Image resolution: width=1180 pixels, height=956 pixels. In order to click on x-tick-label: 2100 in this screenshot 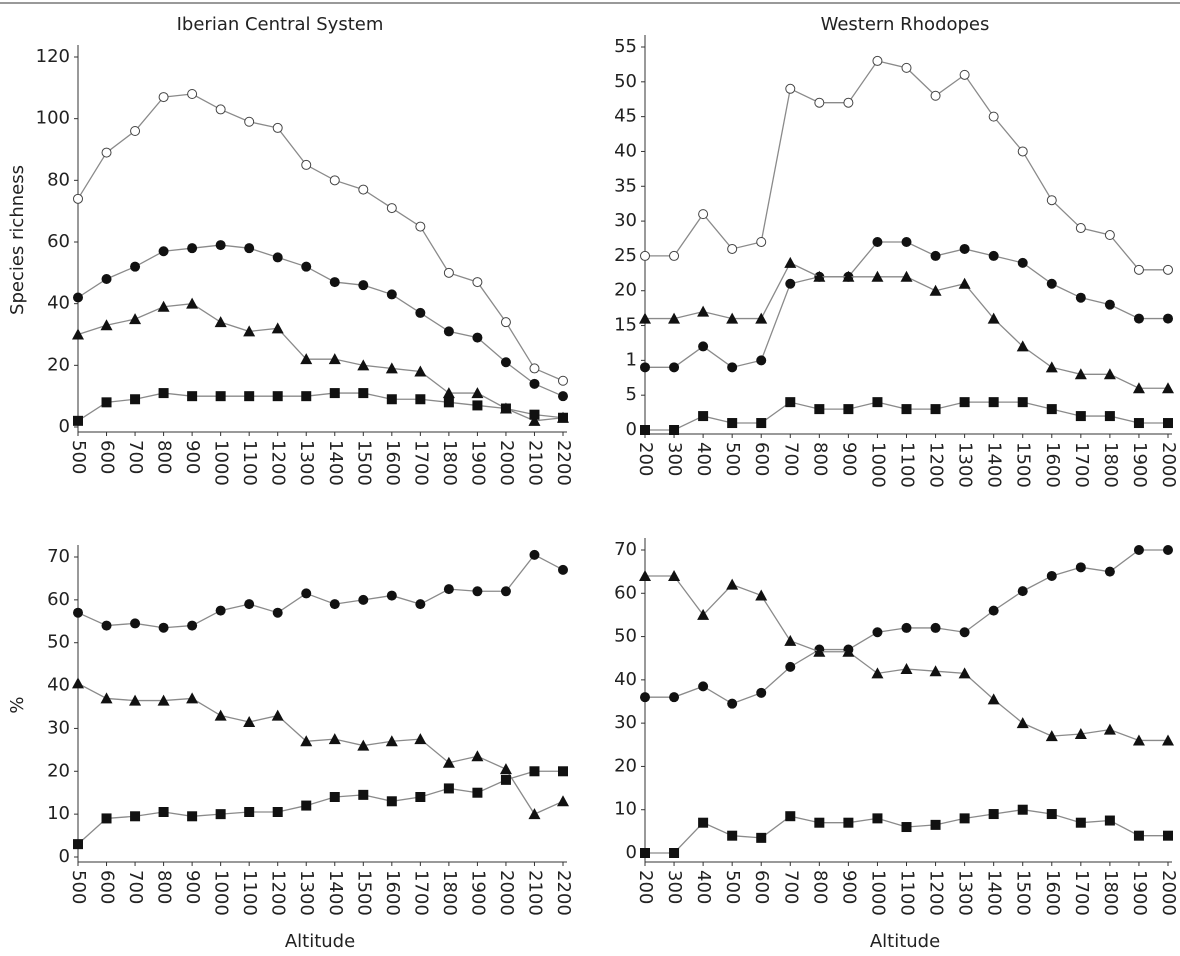, I will do `click(534, 893)`.